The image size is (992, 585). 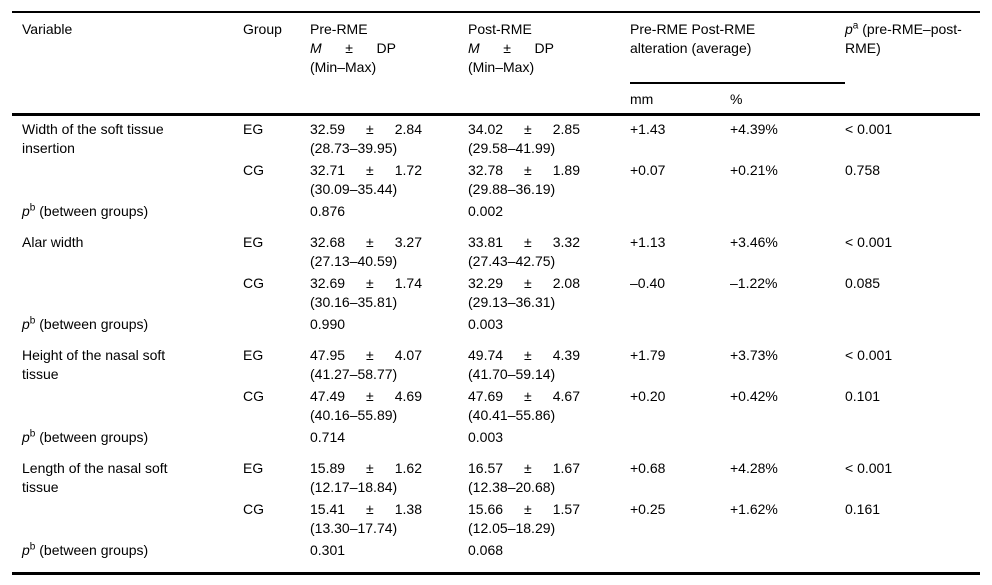 What do you see at coordinates (127, 64) in the screenshot?
I see `column-header-variable: Variable` at bounding box center [127, 64].